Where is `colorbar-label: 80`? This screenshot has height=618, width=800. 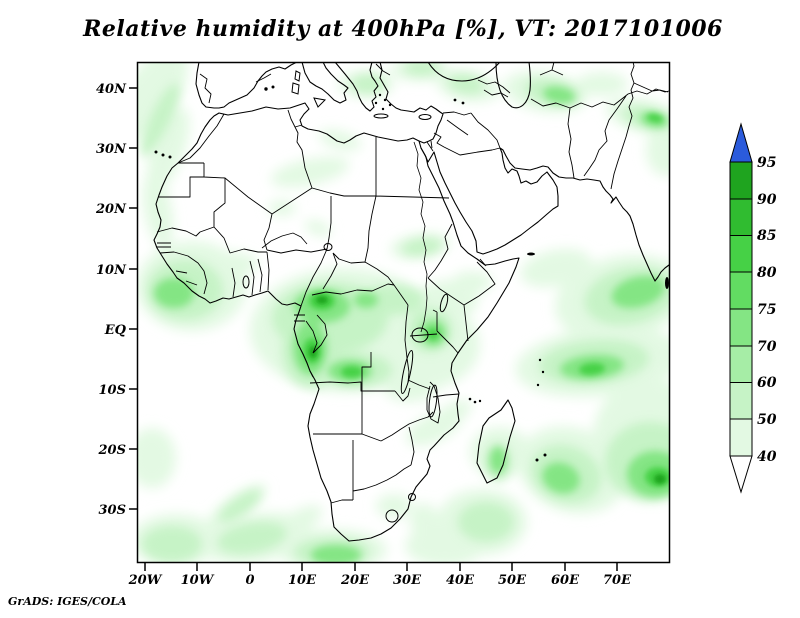
colorbar-label: 80 is located at coordinates (767, 273).